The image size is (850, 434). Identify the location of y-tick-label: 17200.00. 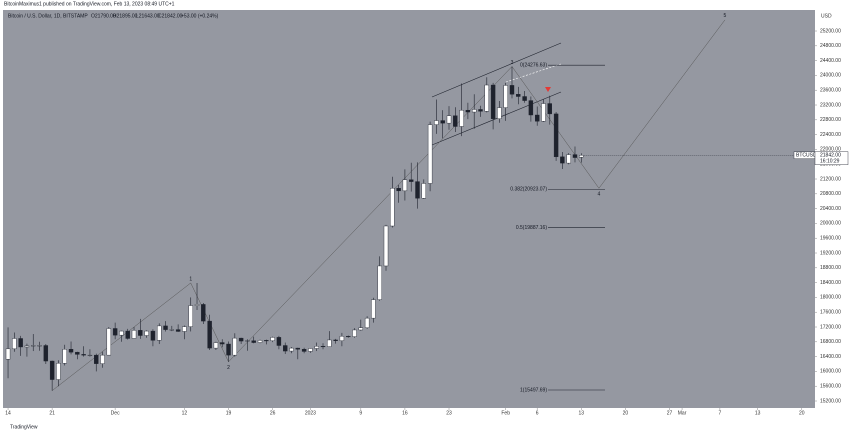
(830, 327).